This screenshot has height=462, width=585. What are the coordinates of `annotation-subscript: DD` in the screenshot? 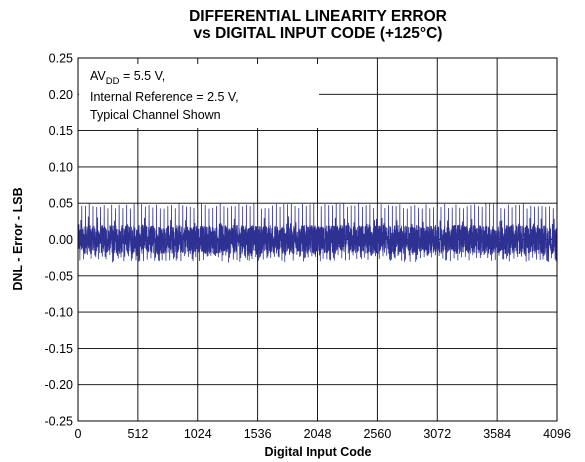 It's located at (113, 81).